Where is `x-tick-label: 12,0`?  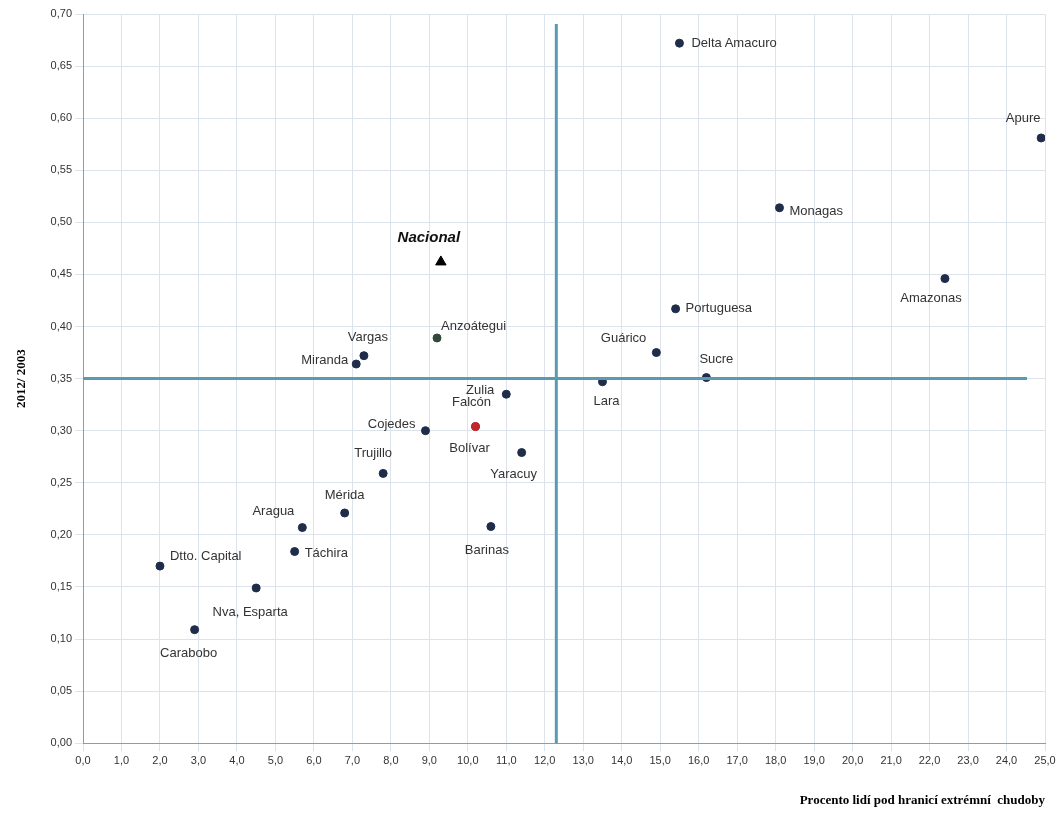 x-tick-label: 12,0 is located at coordinates (545, 759).